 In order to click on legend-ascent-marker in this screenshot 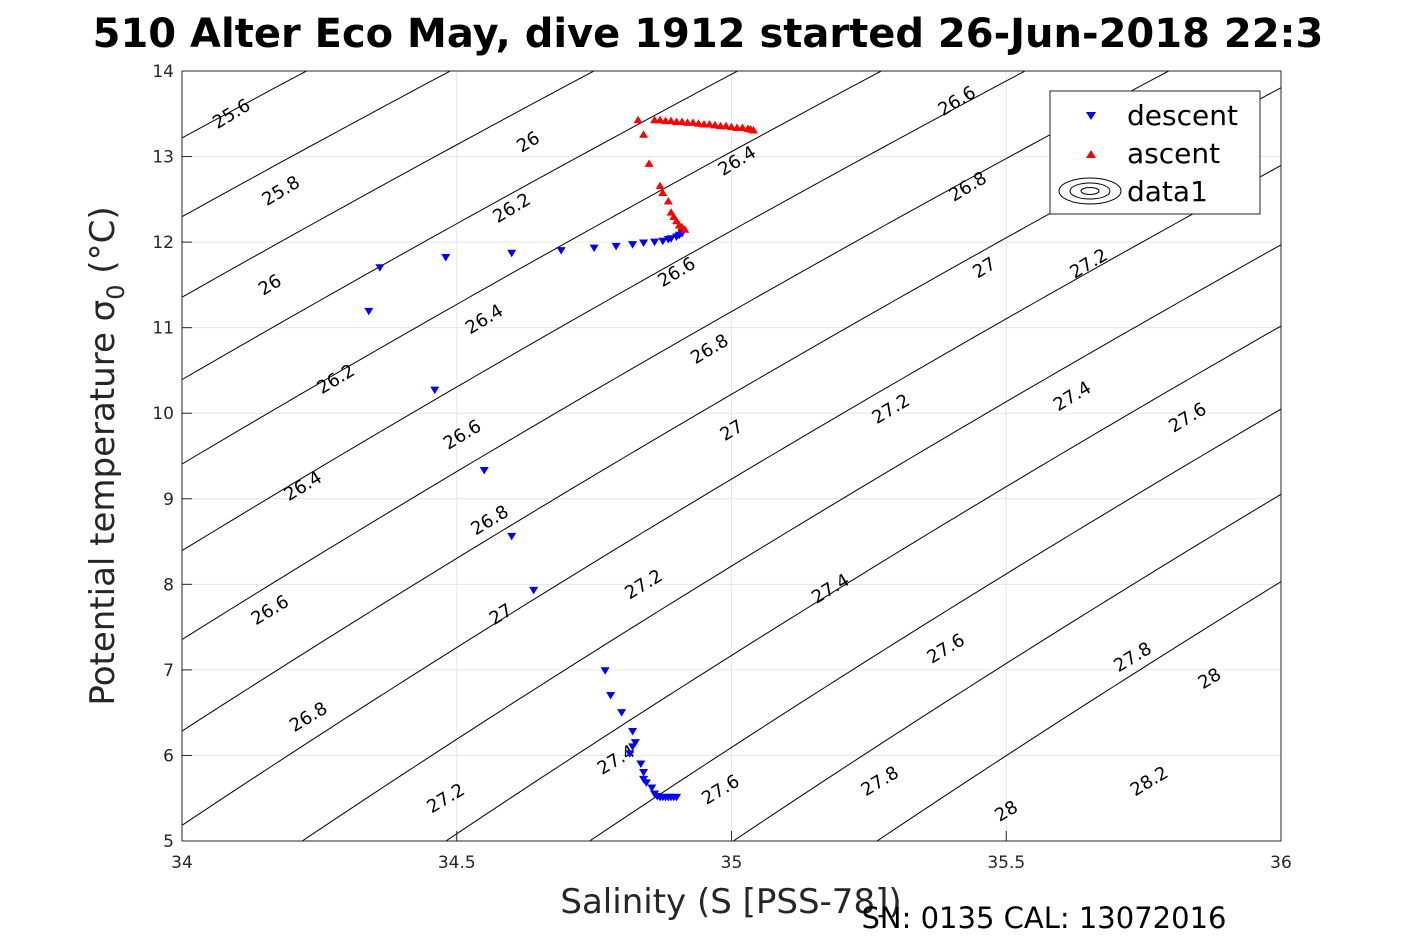, I will do `click(1091, 154)`.